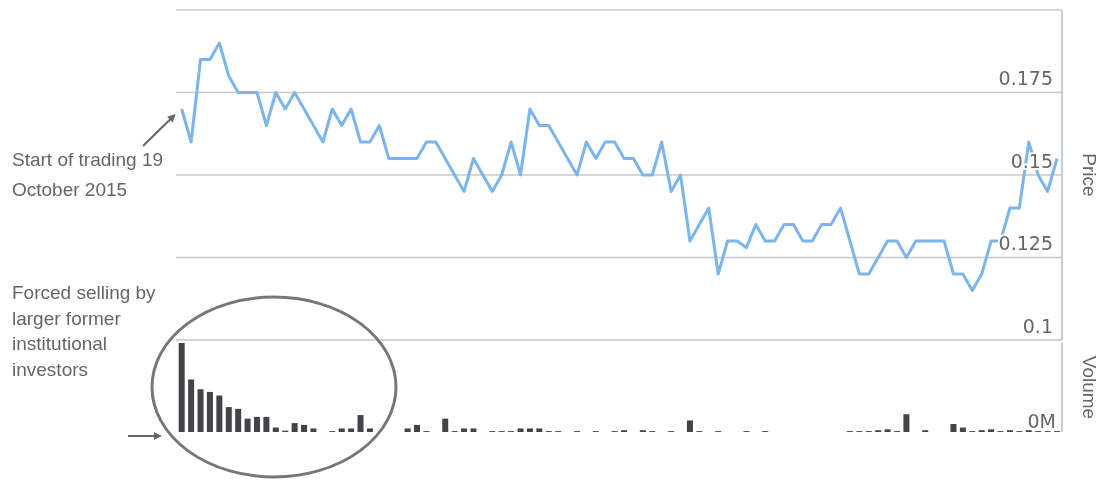 This screenshot has height=482, width=1099. What do you see at coordinates (1089, 175) in the screenshot?
I see `y-axis-title: Price` at bounding box center [1089, 175].